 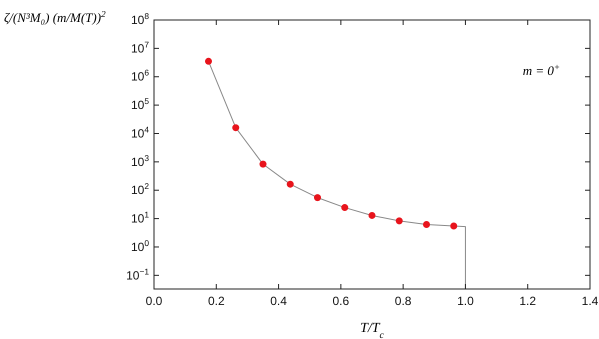 What do you see at coordinates (140, 246) in the screenshot?
I see `y-tick-label: 10$^{0}$` at bounding box center [140, 246].